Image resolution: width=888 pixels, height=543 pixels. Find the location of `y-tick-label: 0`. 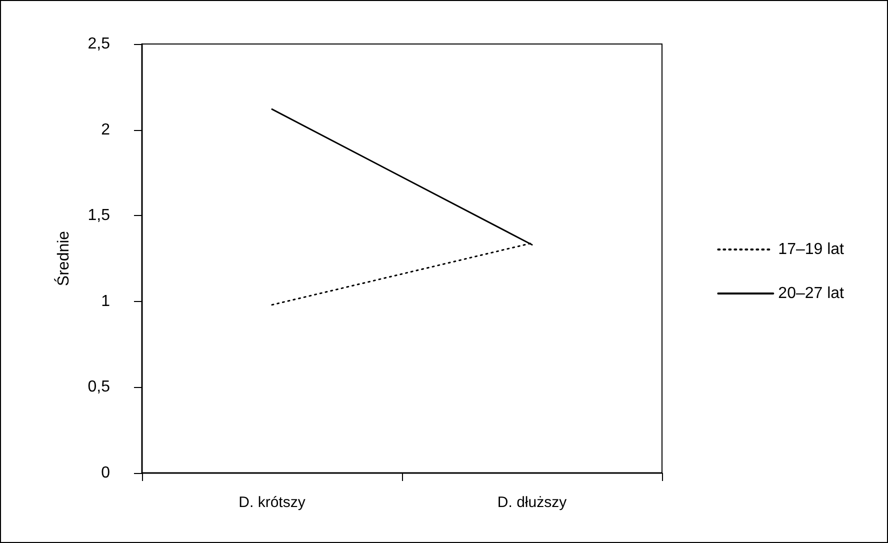

y-tick-label: 0 is located at coordinates (105, 473).